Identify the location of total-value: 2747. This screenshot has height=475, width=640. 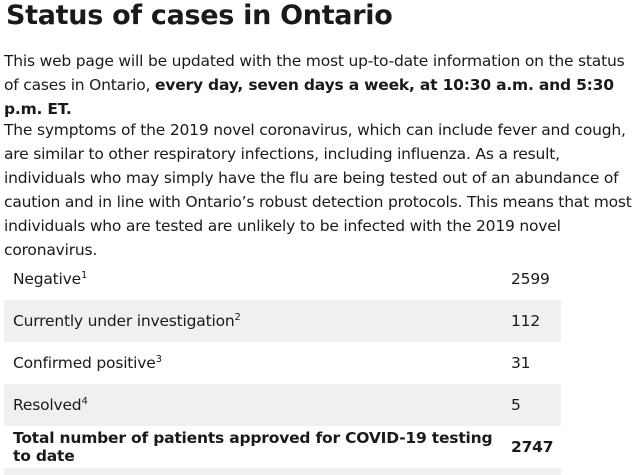
(532, 447).